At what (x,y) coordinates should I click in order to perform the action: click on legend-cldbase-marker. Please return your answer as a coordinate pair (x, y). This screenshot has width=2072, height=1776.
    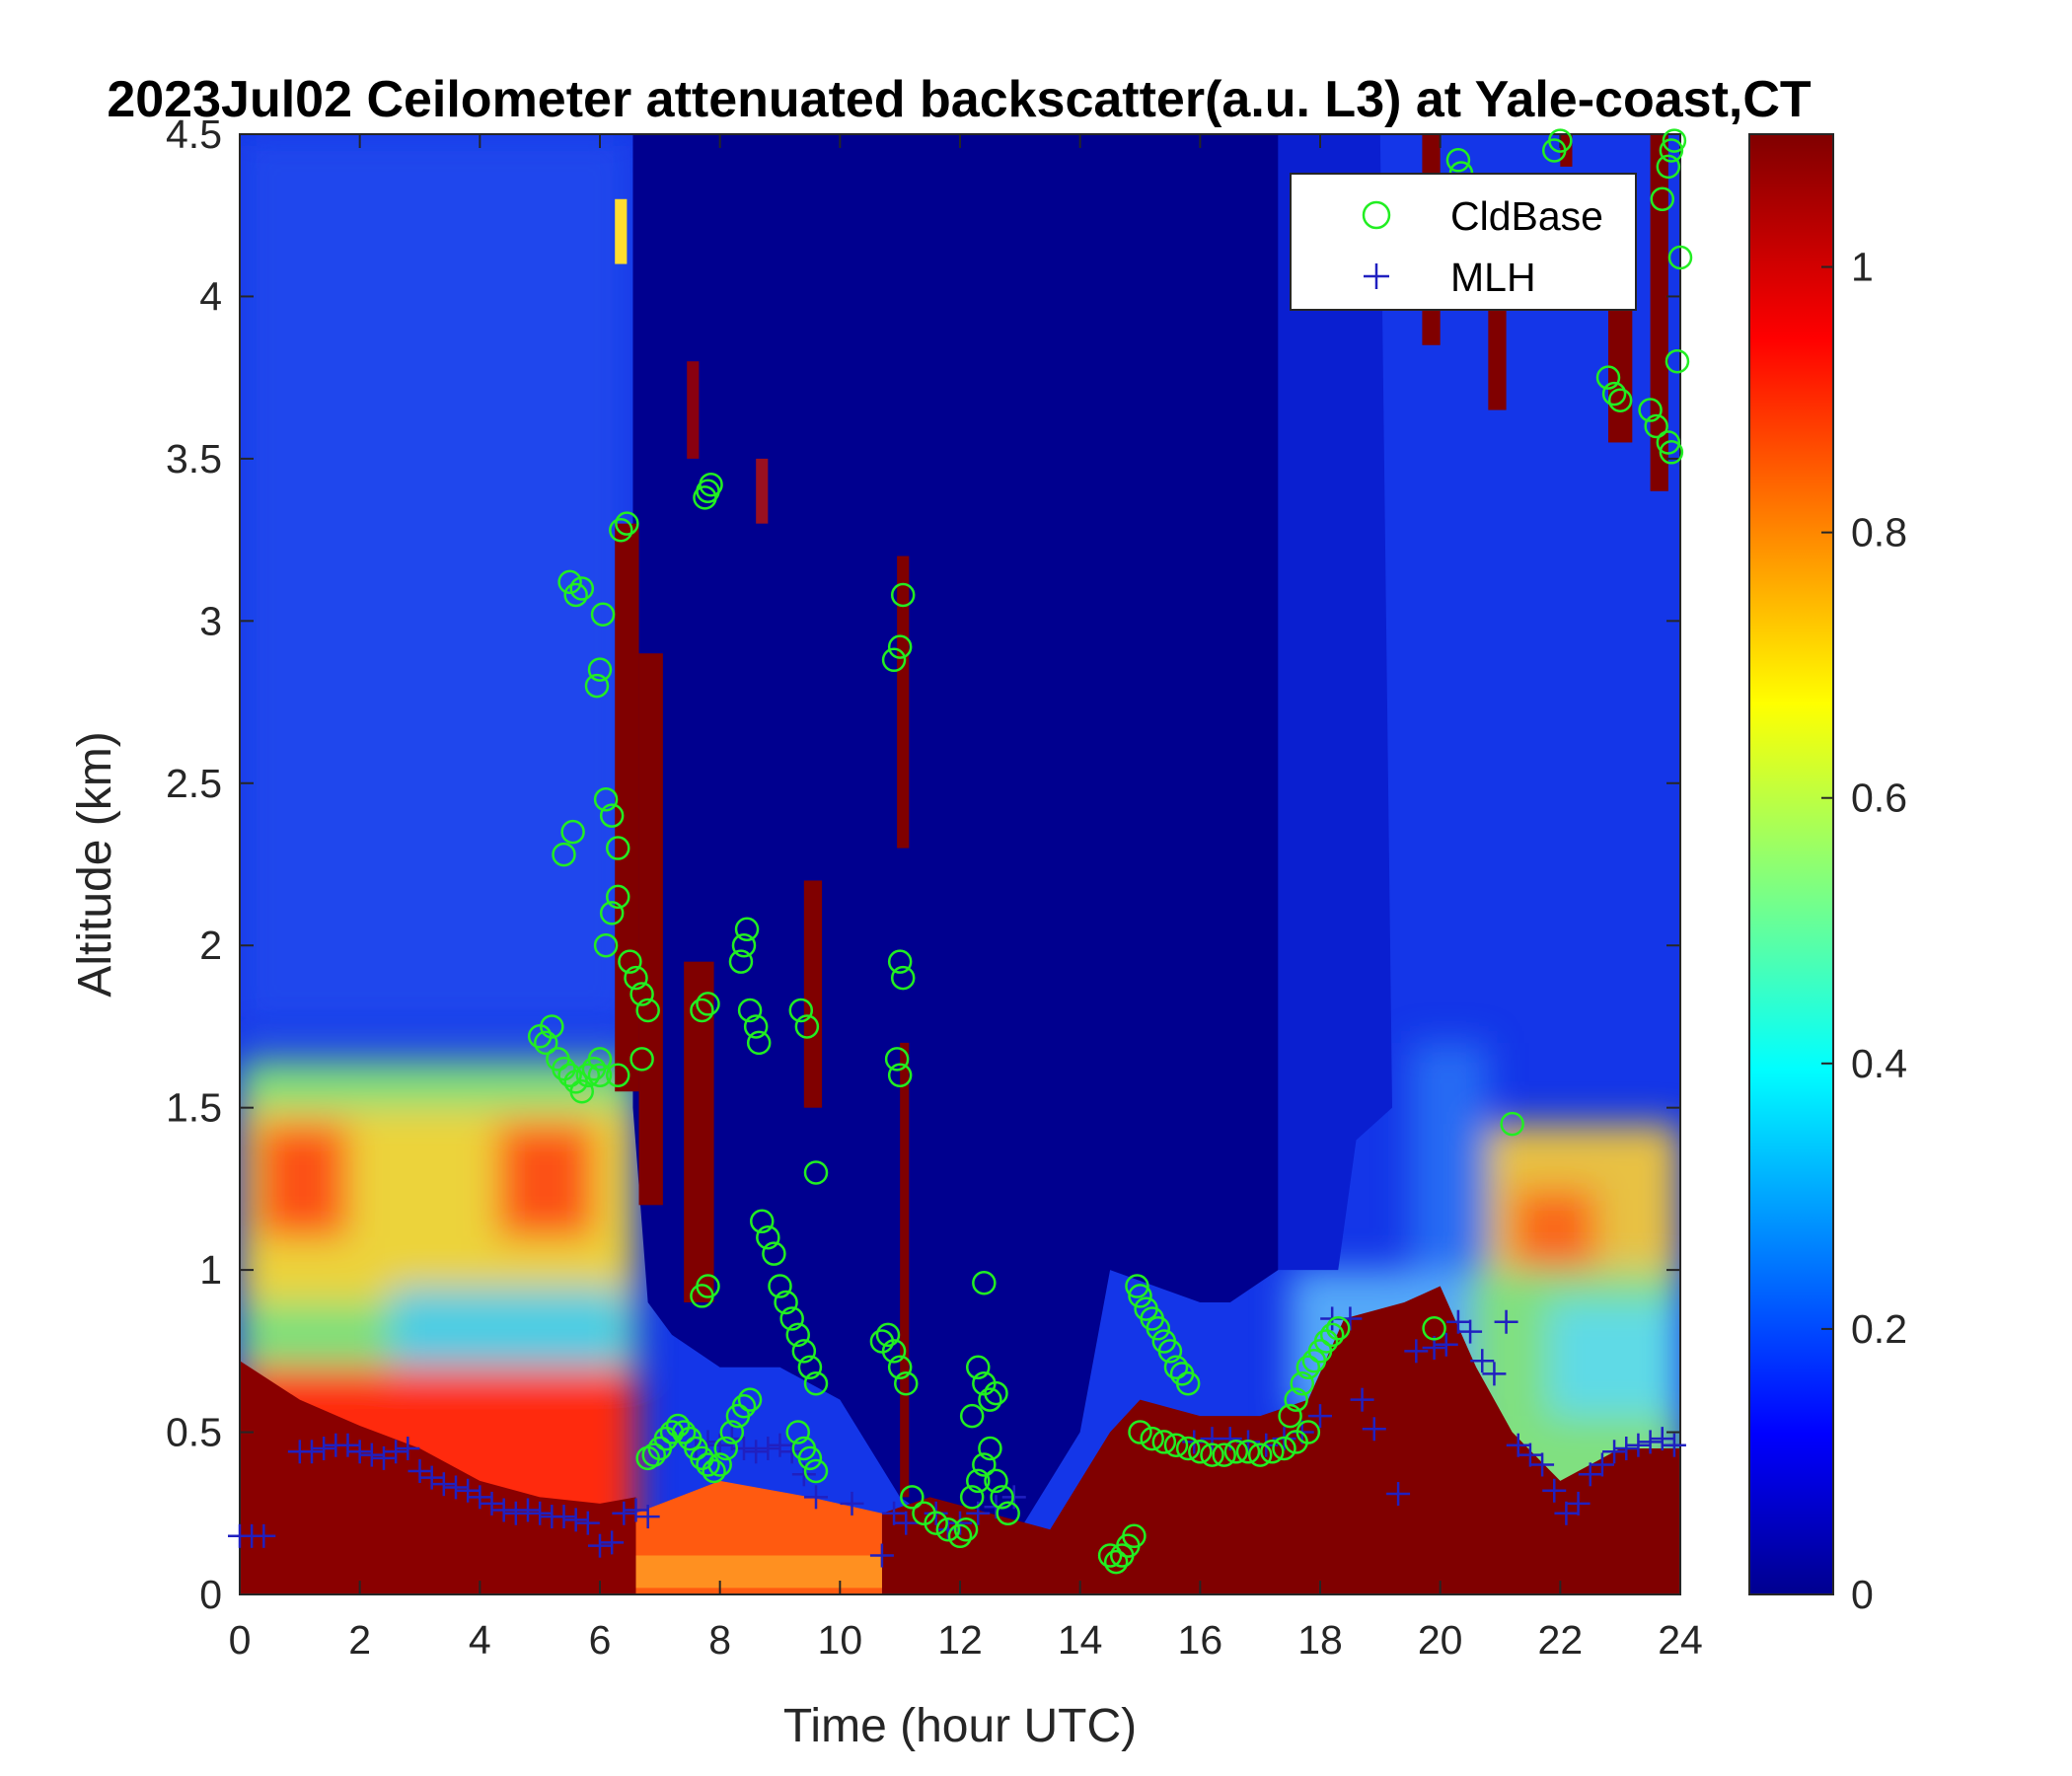
    Looking at the image, I should click on (1377, 215).